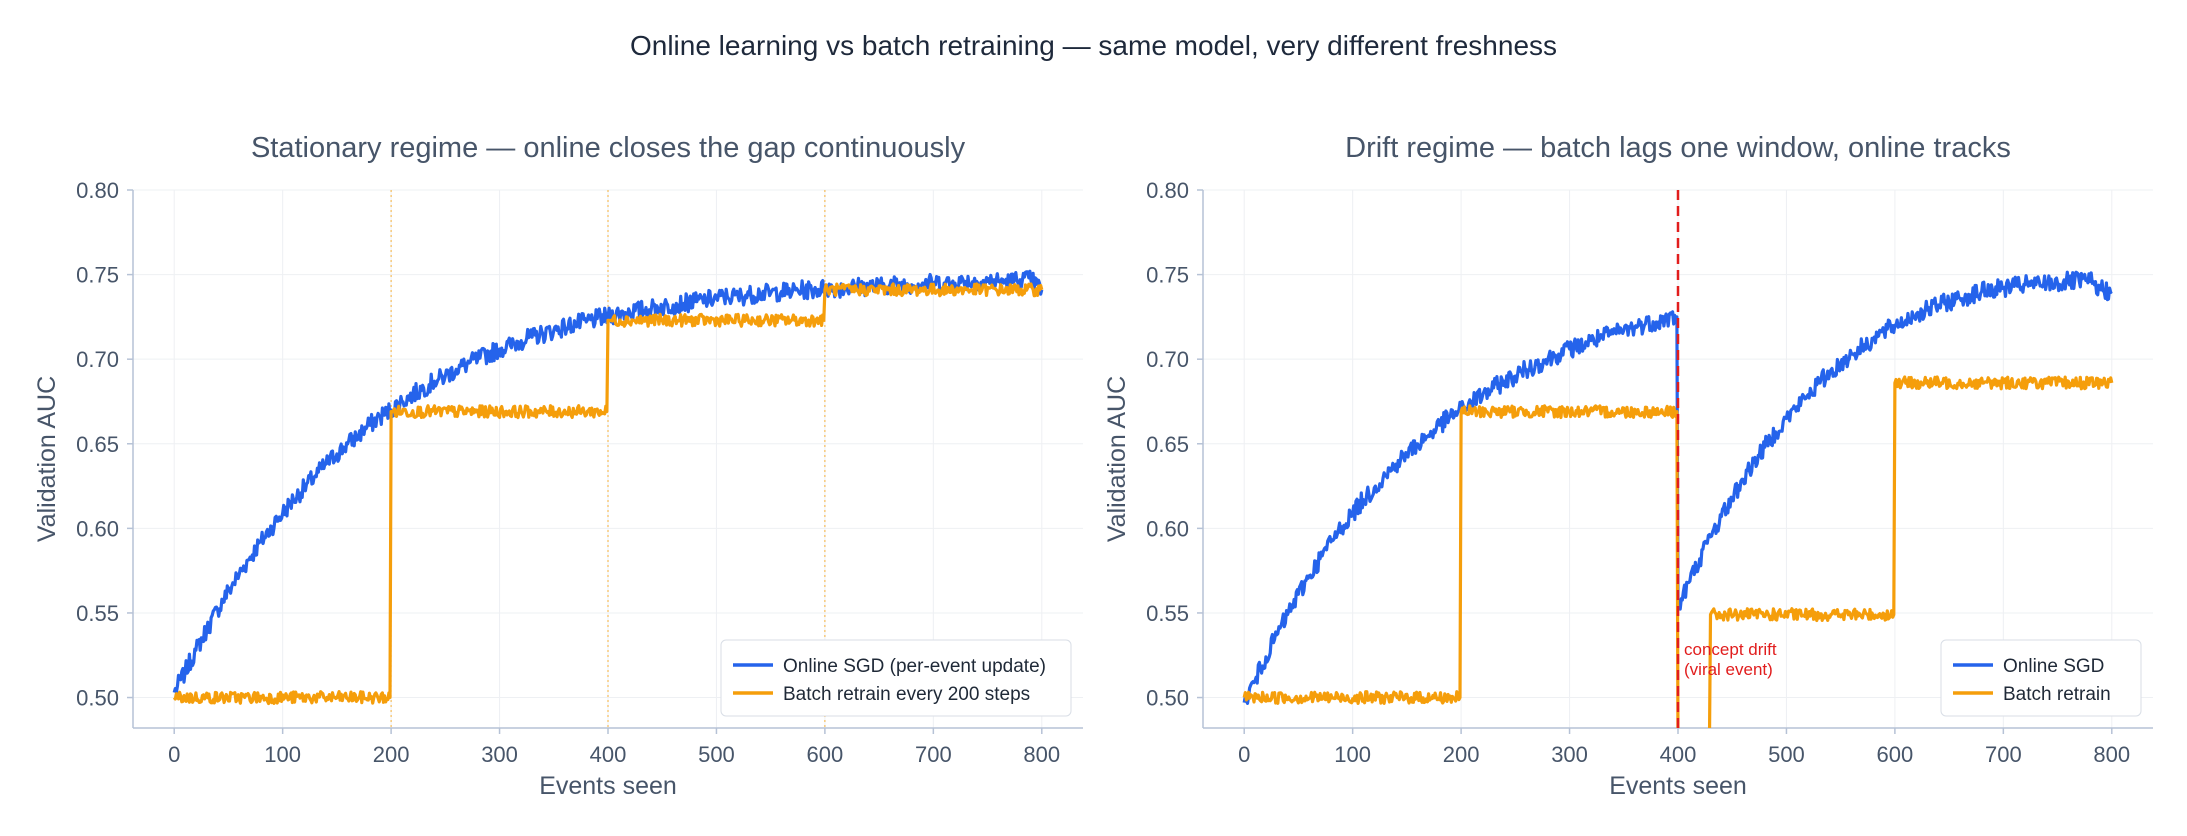 The height and width of the screenshot is (836, 2187). I want to click on drift-annotation: concept drift, so click(1730, 649).